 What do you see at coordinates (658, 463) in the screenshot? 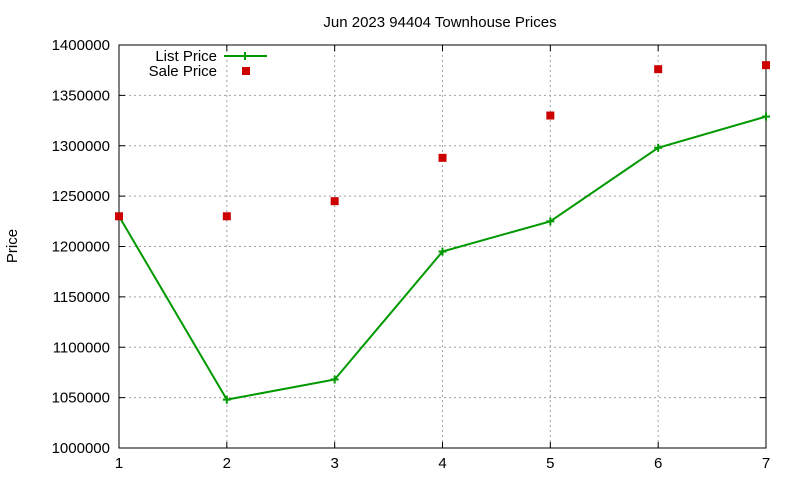
I see `x-tick-label: 6` at bounding box center [658, 463].